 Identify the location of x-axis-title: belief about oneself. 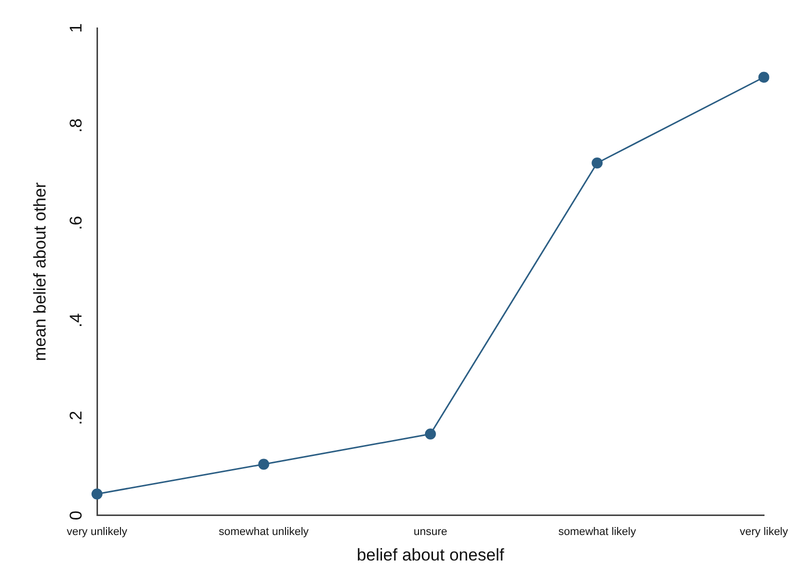
(430, 554).